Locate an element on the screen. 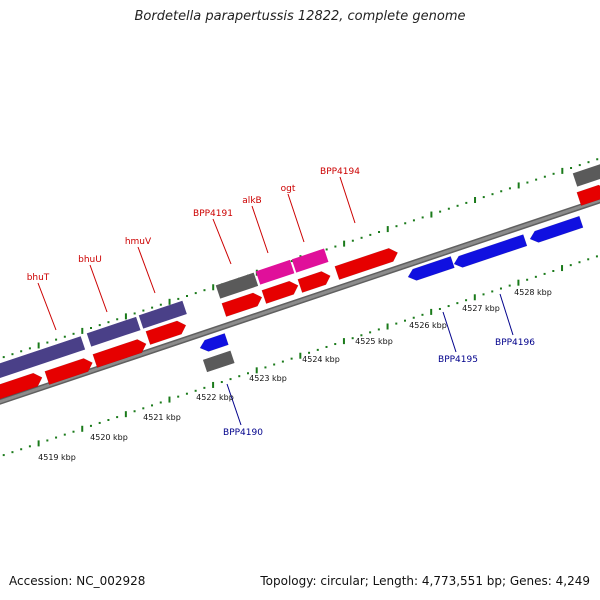  gene-bhuU is located at coordinates (113, 331).